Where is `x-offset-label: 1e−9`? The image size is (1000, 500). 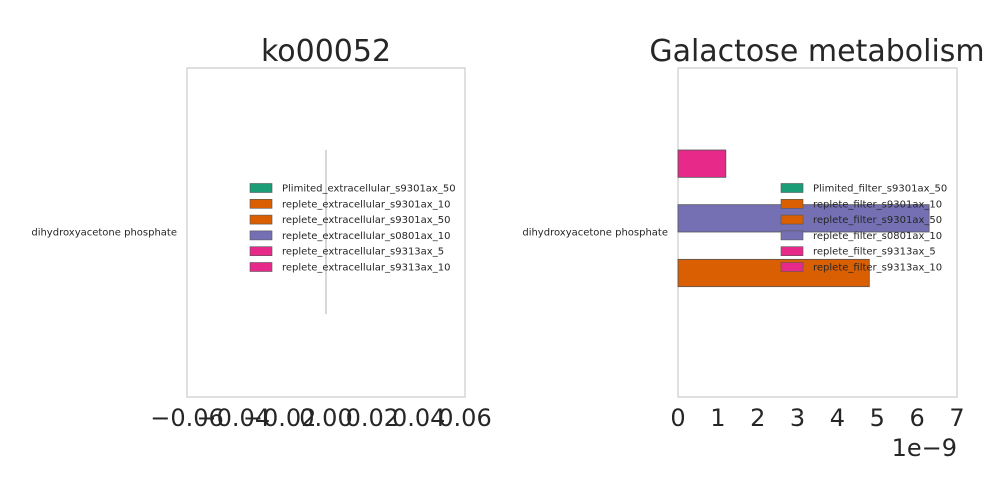
x-offset-label: 1e−9 is located at coordinates (924, 448).